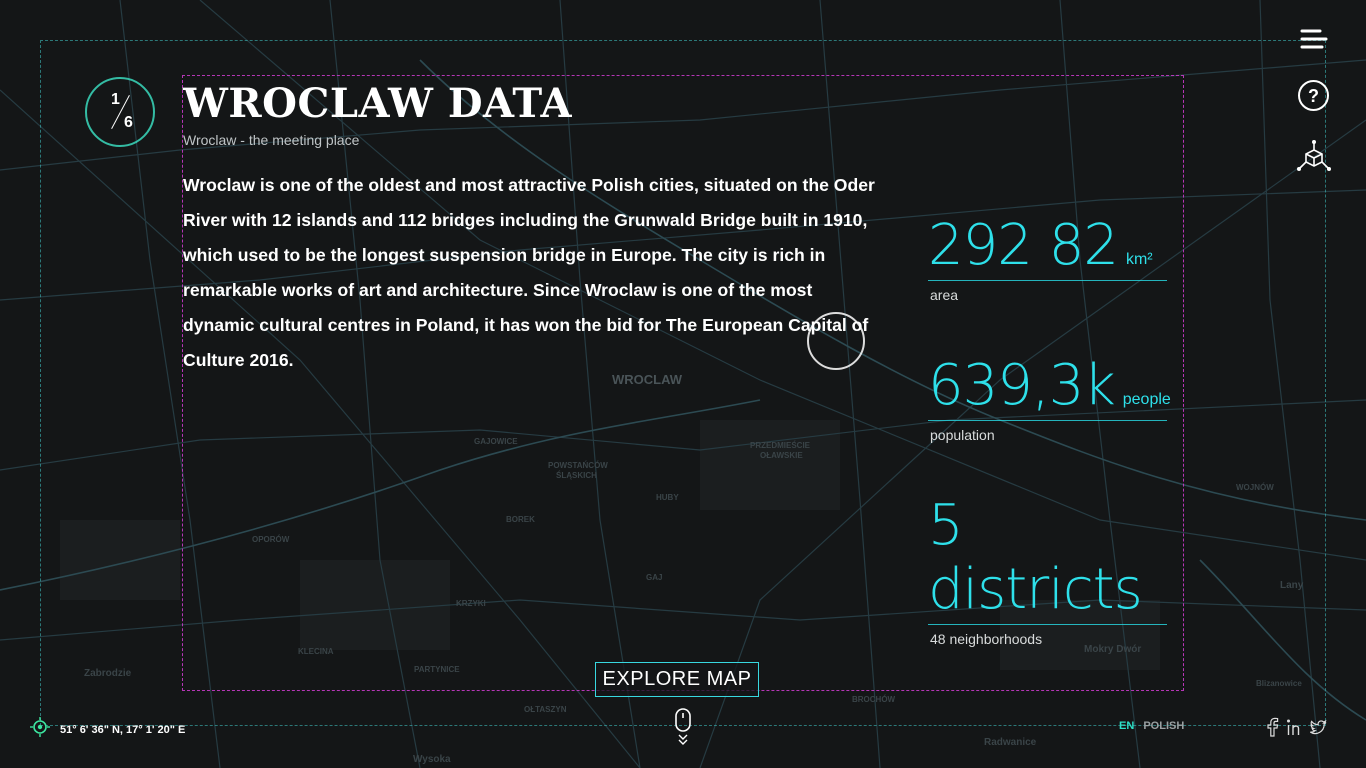  What do you see at coordinates (432, 759) in the screenshot?
I see `svg-text: Wysoka` at bounding box center [432, 759].